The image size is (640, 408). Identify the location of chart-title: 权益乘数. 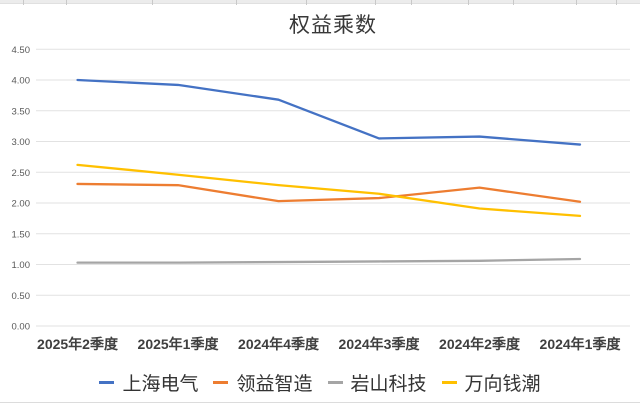
(333, 25).